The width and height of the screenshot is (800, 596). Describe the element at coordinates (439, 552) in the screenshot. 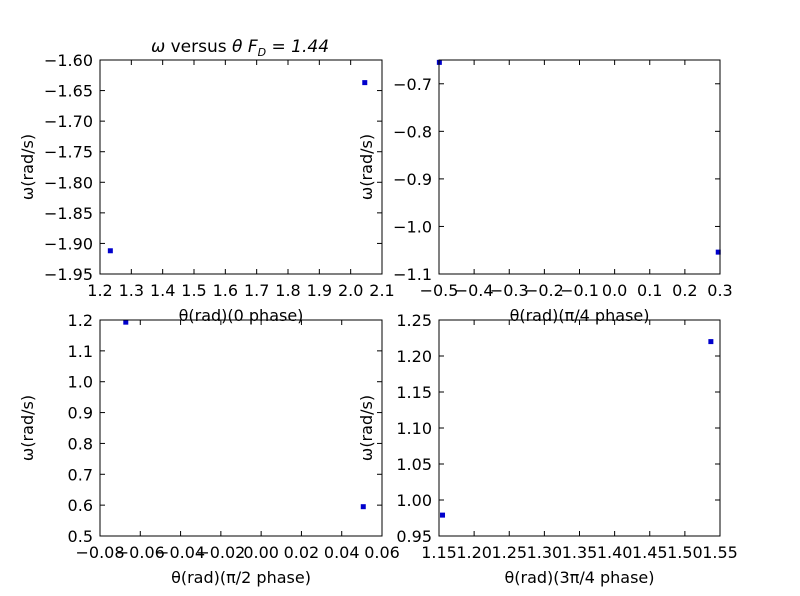

I see `chart-4-xtick-label: 1.15` at that location.